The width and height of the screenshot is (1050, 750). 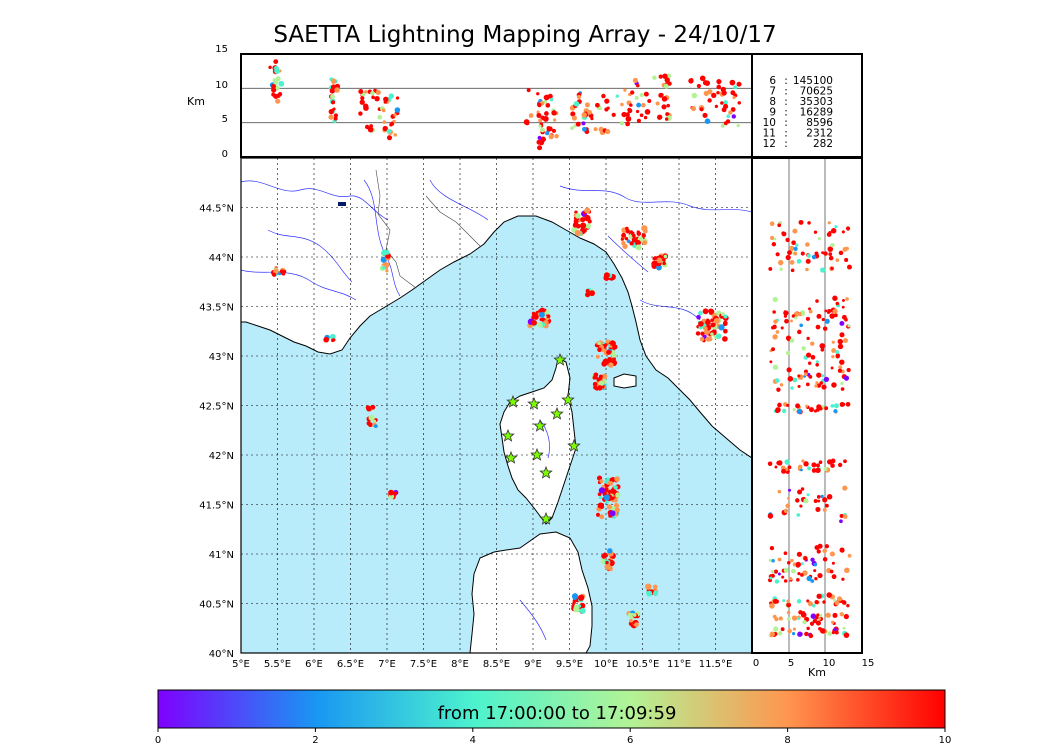 What do you see at coordinates (221, 456) in the screenshot?
I see `latitude-label: 42°N` at bounding box center [221, 456].